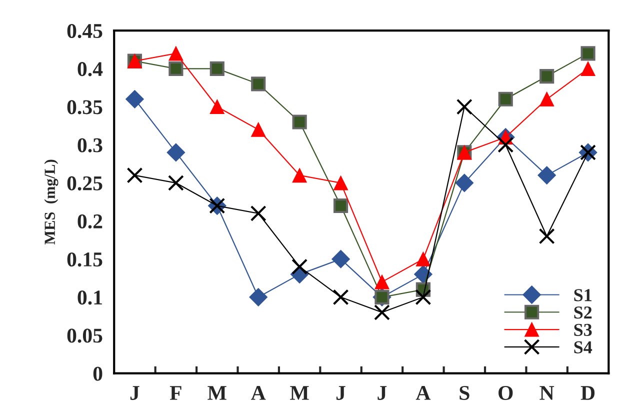 The image size is (634, 408). I want to click on y-tick-label: 0.25, so click(84, 183).